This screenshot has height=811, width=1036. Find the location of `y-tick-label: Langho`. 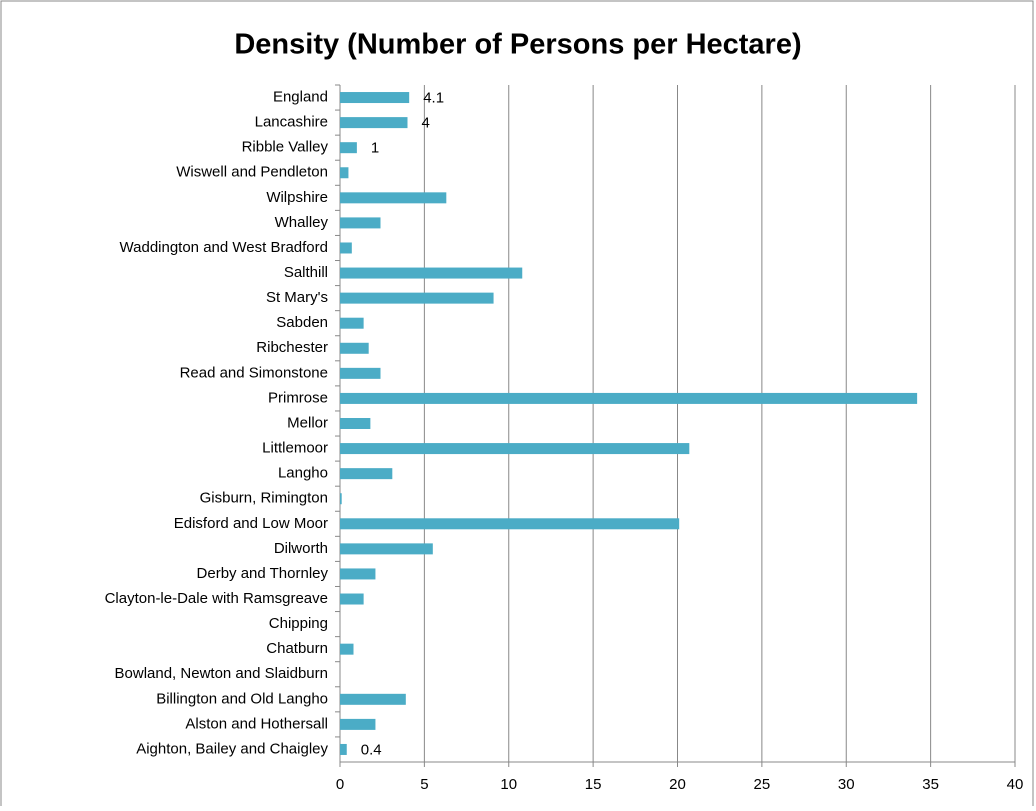

y-tick-label: Langho is located at coordinates (303, 473).